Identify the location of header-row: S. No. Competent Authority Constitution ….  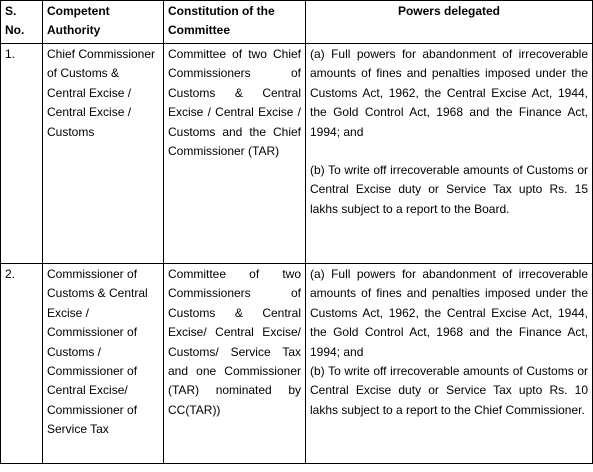
(296, 22).